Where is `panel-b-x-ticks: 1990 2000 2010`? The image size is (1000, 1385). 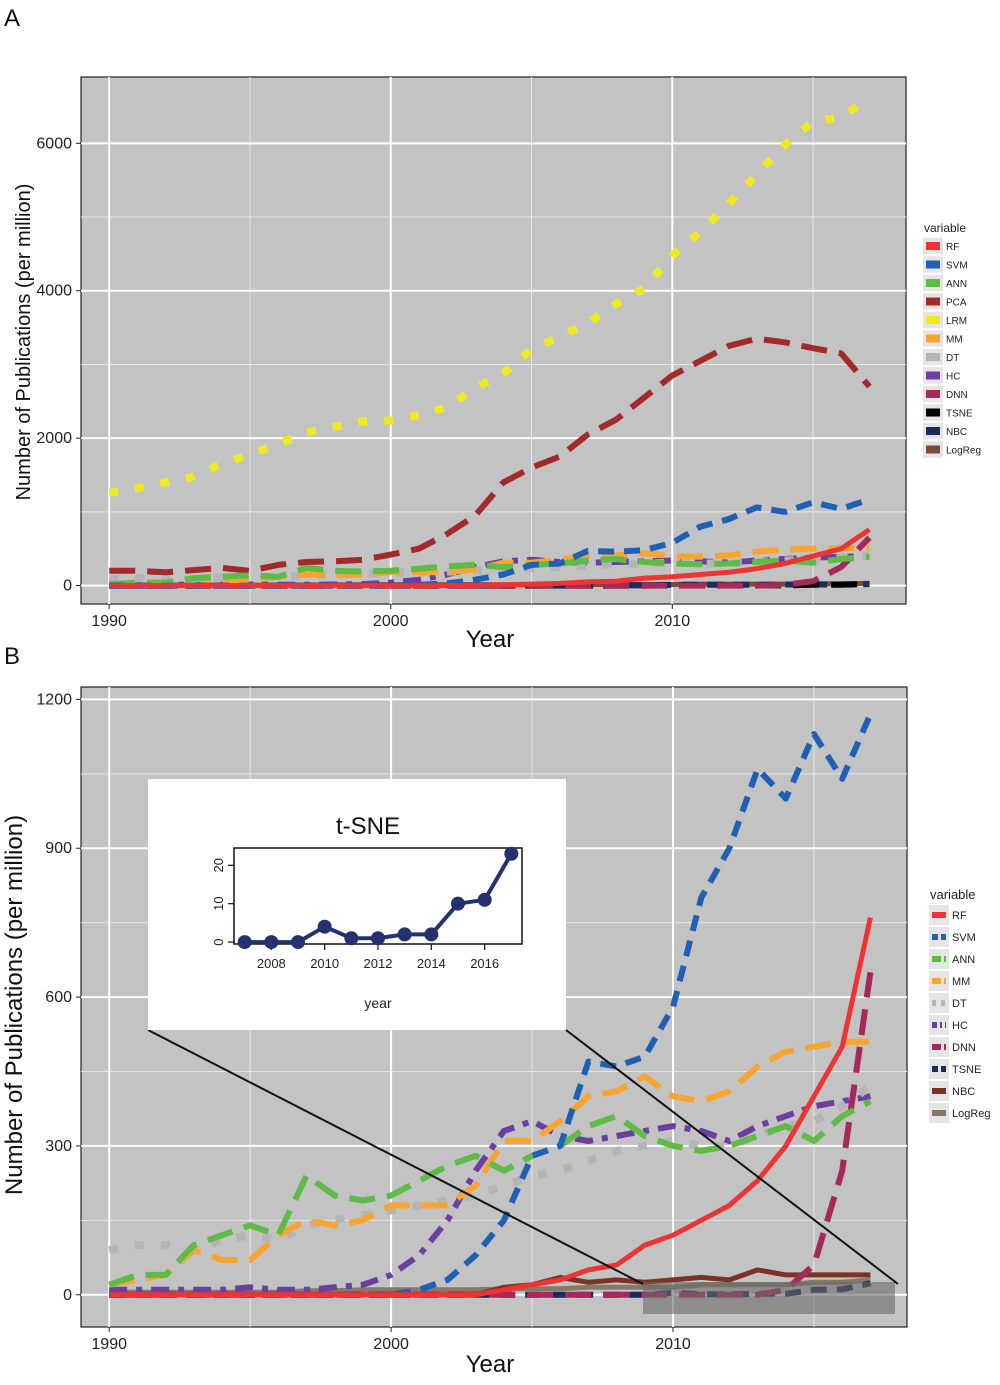
panel-b-x-ticks: 1990 2000 2010 is located at coordinates (391, 1340).